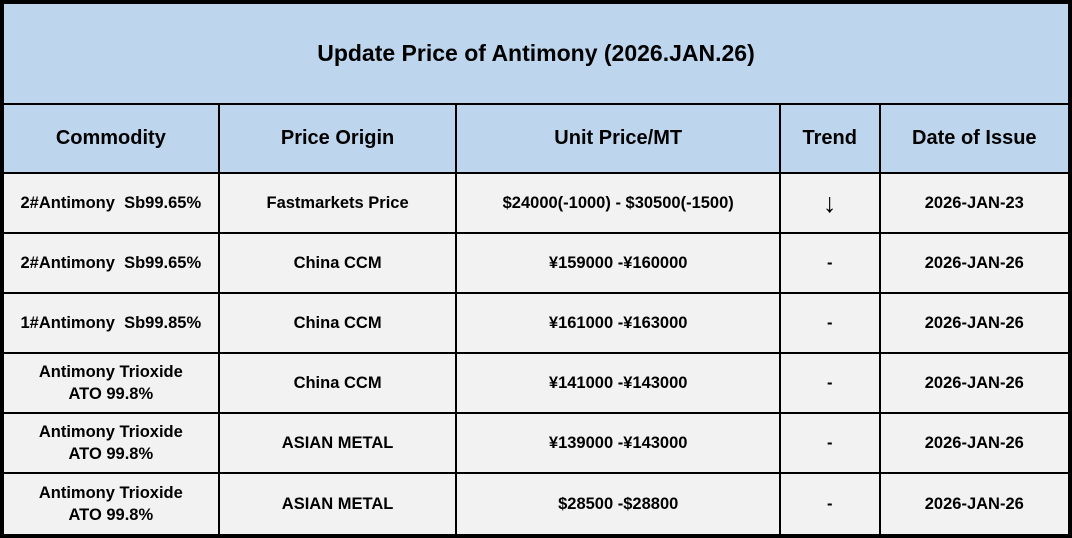 The width and height of the screenshot is (1072, 538). What do you see at coordinates (112, 139) in the screenshot?
I see `header-commodity: Commodity` at bounding box center [112, 139].